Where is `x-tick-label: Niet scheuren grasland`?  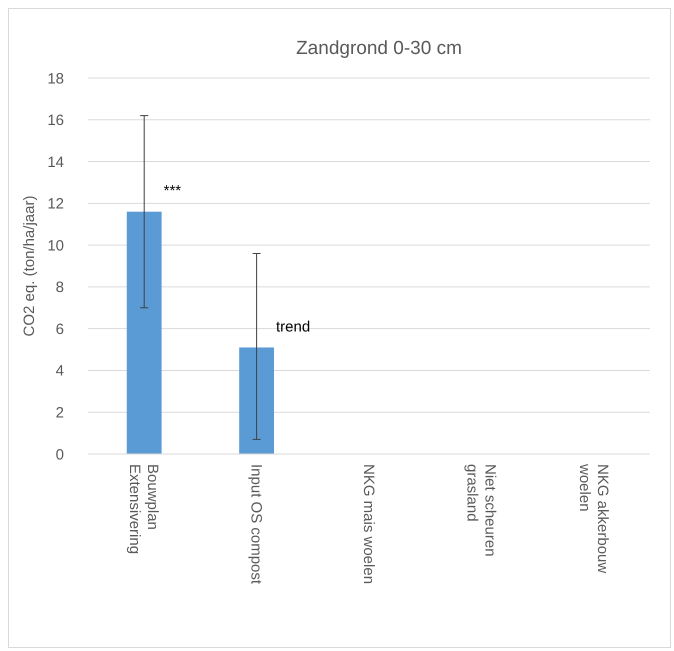 x-tick-label: Niet scheuren grasland is located at coordinates (480, 510).